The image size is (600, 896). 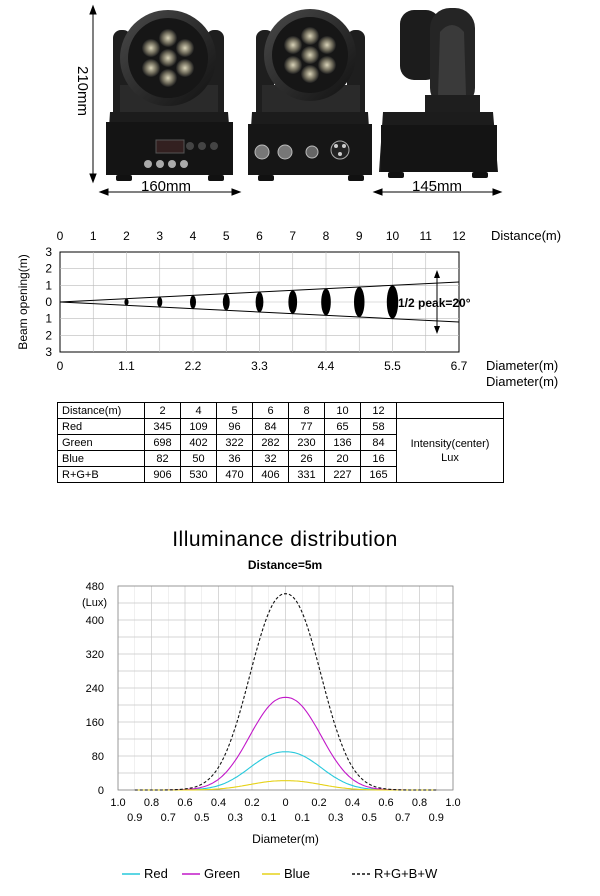 What do you see at coordinates (342, 410) in the screenshot?
I see `table-header-cell: 10` at bounding box center [342, 410].